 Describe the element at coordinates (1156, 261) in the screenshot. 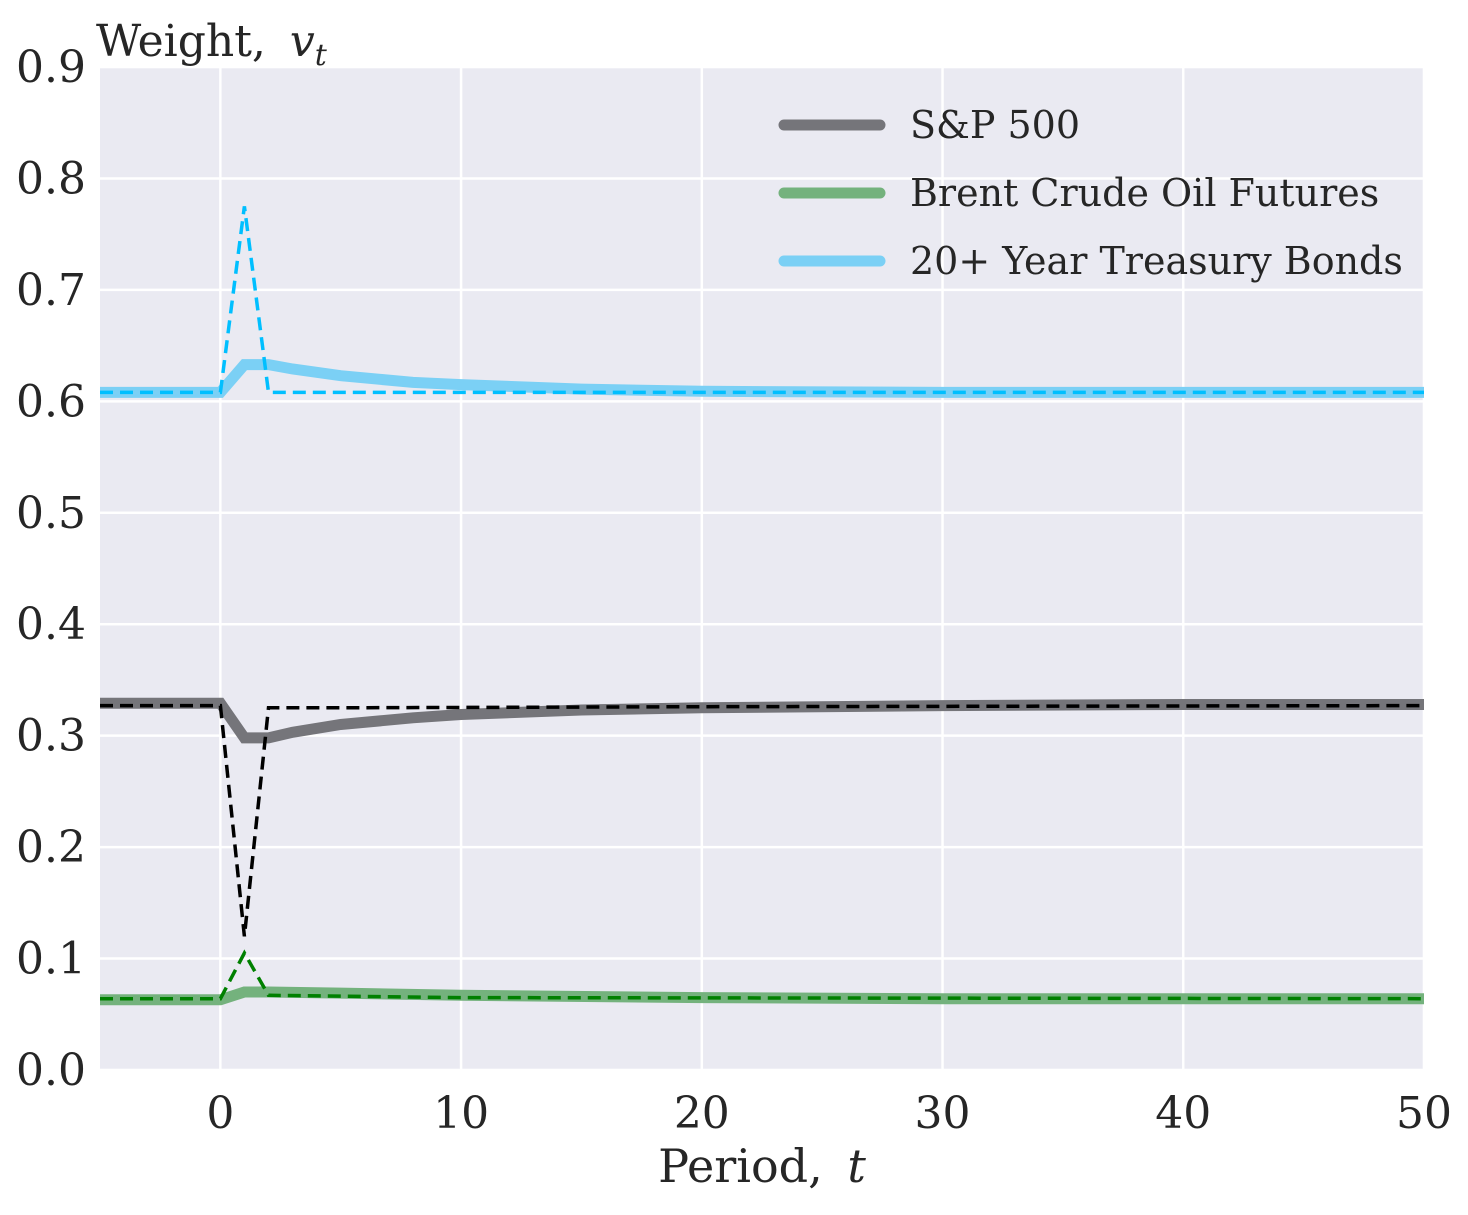

I see `legend-label: 20+ Year Treasury Bonds` at that location.